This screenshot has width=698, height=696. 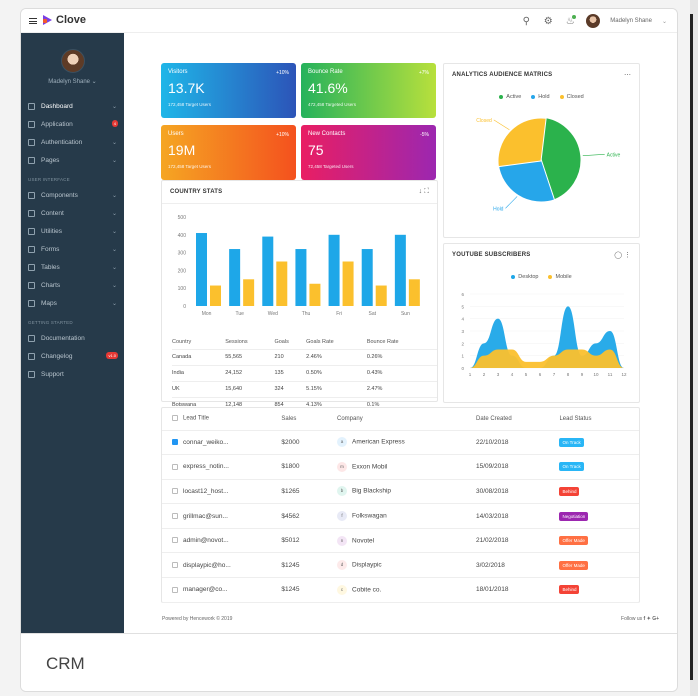 What do you see at coordinates (560, 277) in the screenshot?
I see `legend-entry: Mobile` at bounding box center [560, 277].